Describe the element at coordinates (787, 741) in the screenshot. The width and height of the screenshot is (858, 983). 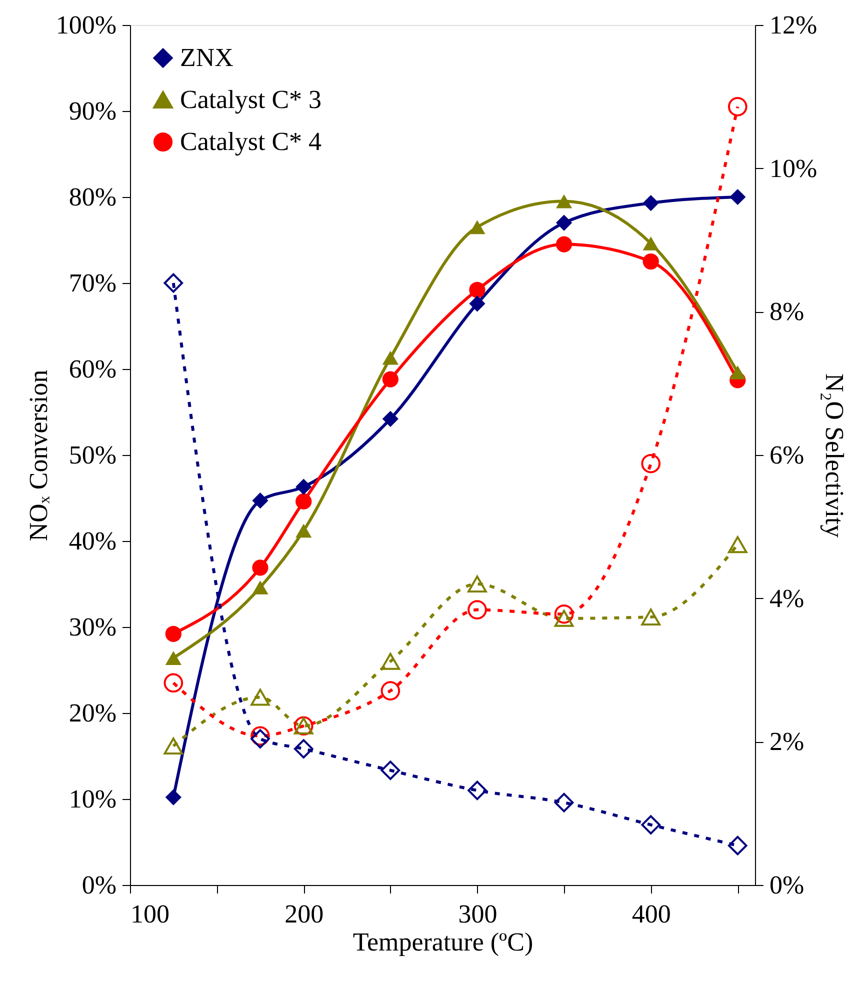
I see `y2-tick-label: 2%` at that location.